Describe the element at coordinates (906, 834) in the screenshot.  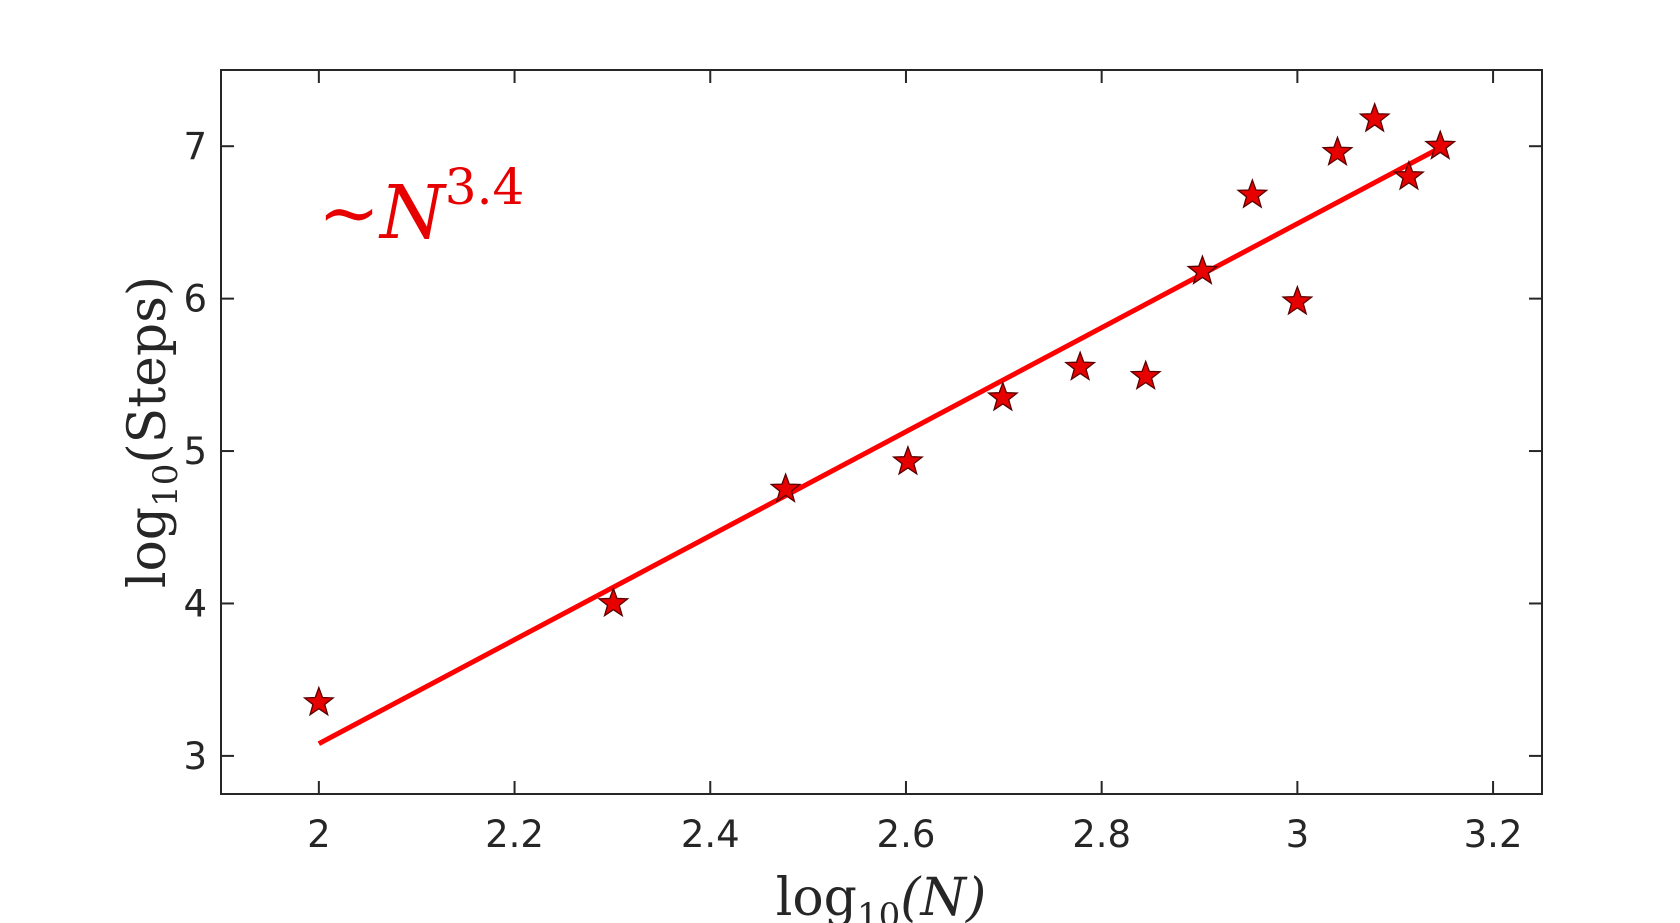
I see `x-tick-label-3: 2.6` at that location.